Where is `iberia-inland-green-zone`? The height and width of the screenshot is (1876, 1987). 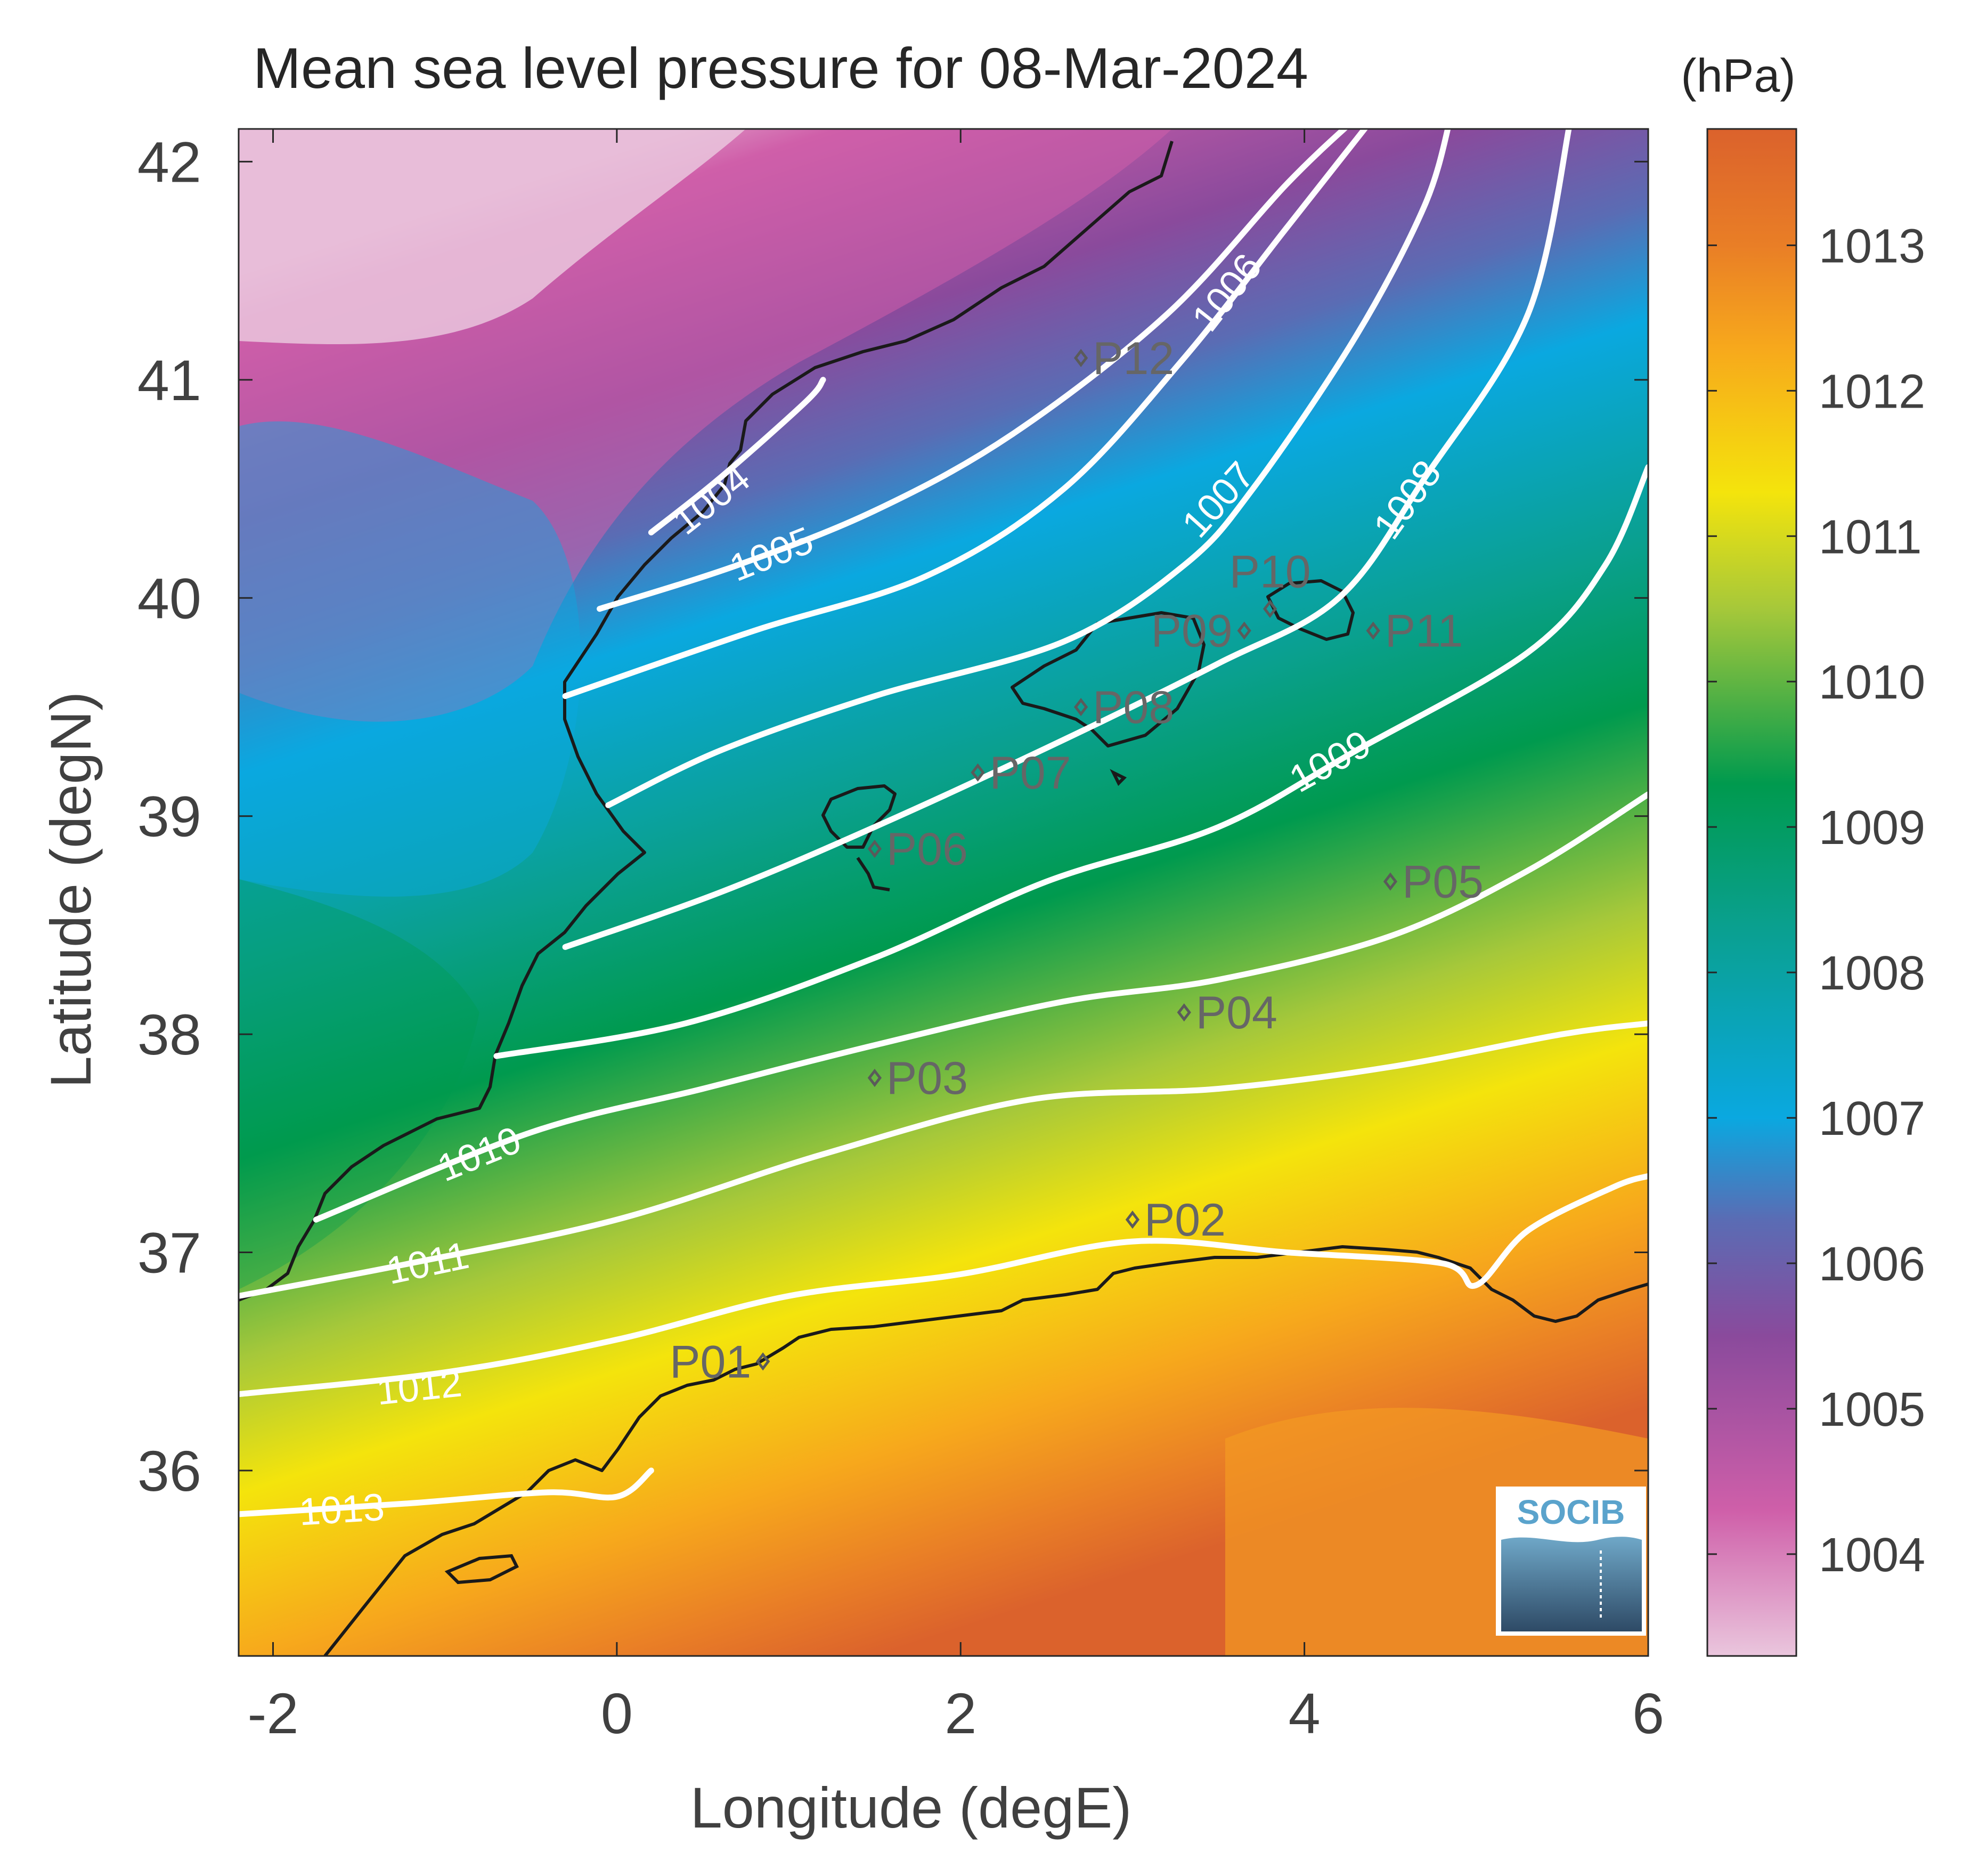 iberia-inland-green-zone is located at coordinates (359, 1084).